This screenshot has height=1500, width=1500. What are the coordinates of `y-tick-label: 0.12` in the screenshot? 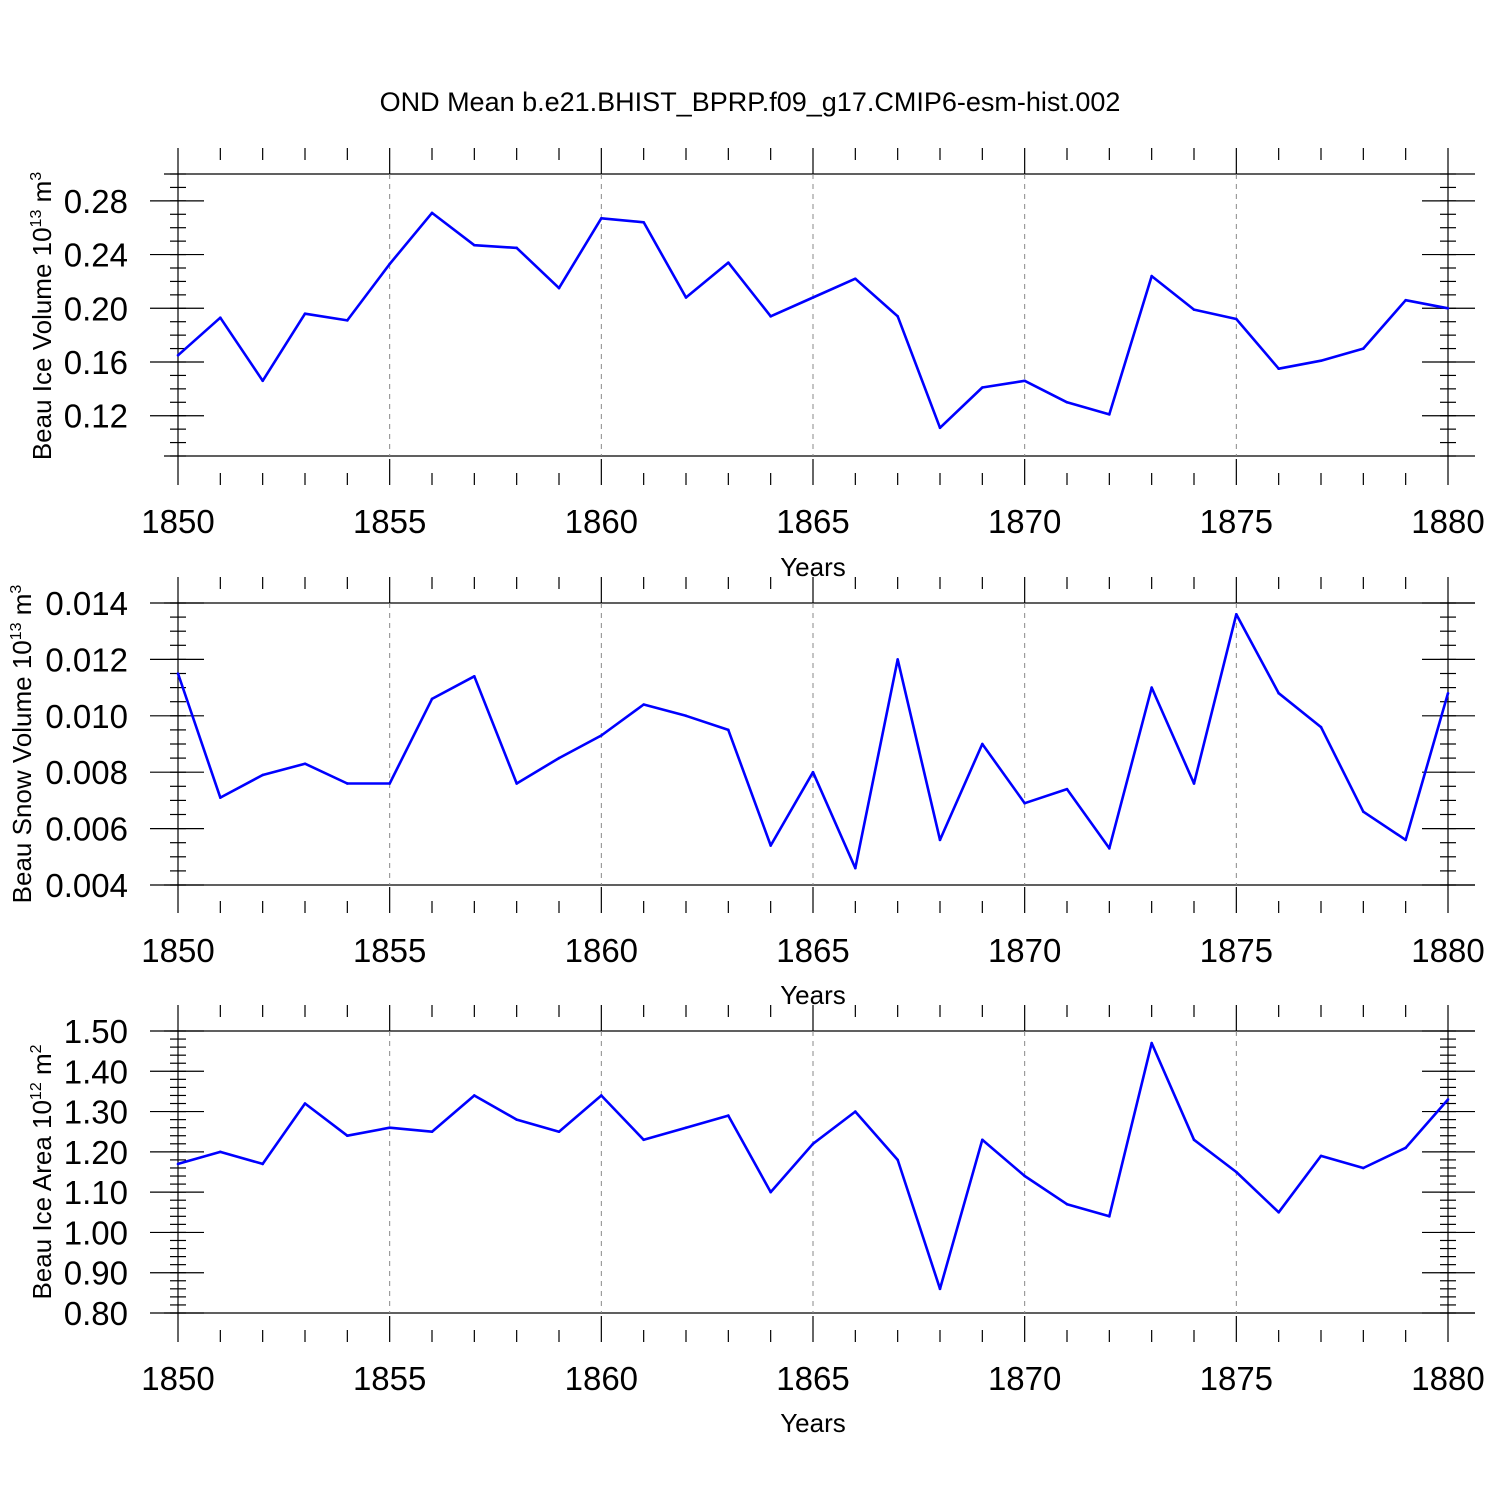 It's located at (96, 416).